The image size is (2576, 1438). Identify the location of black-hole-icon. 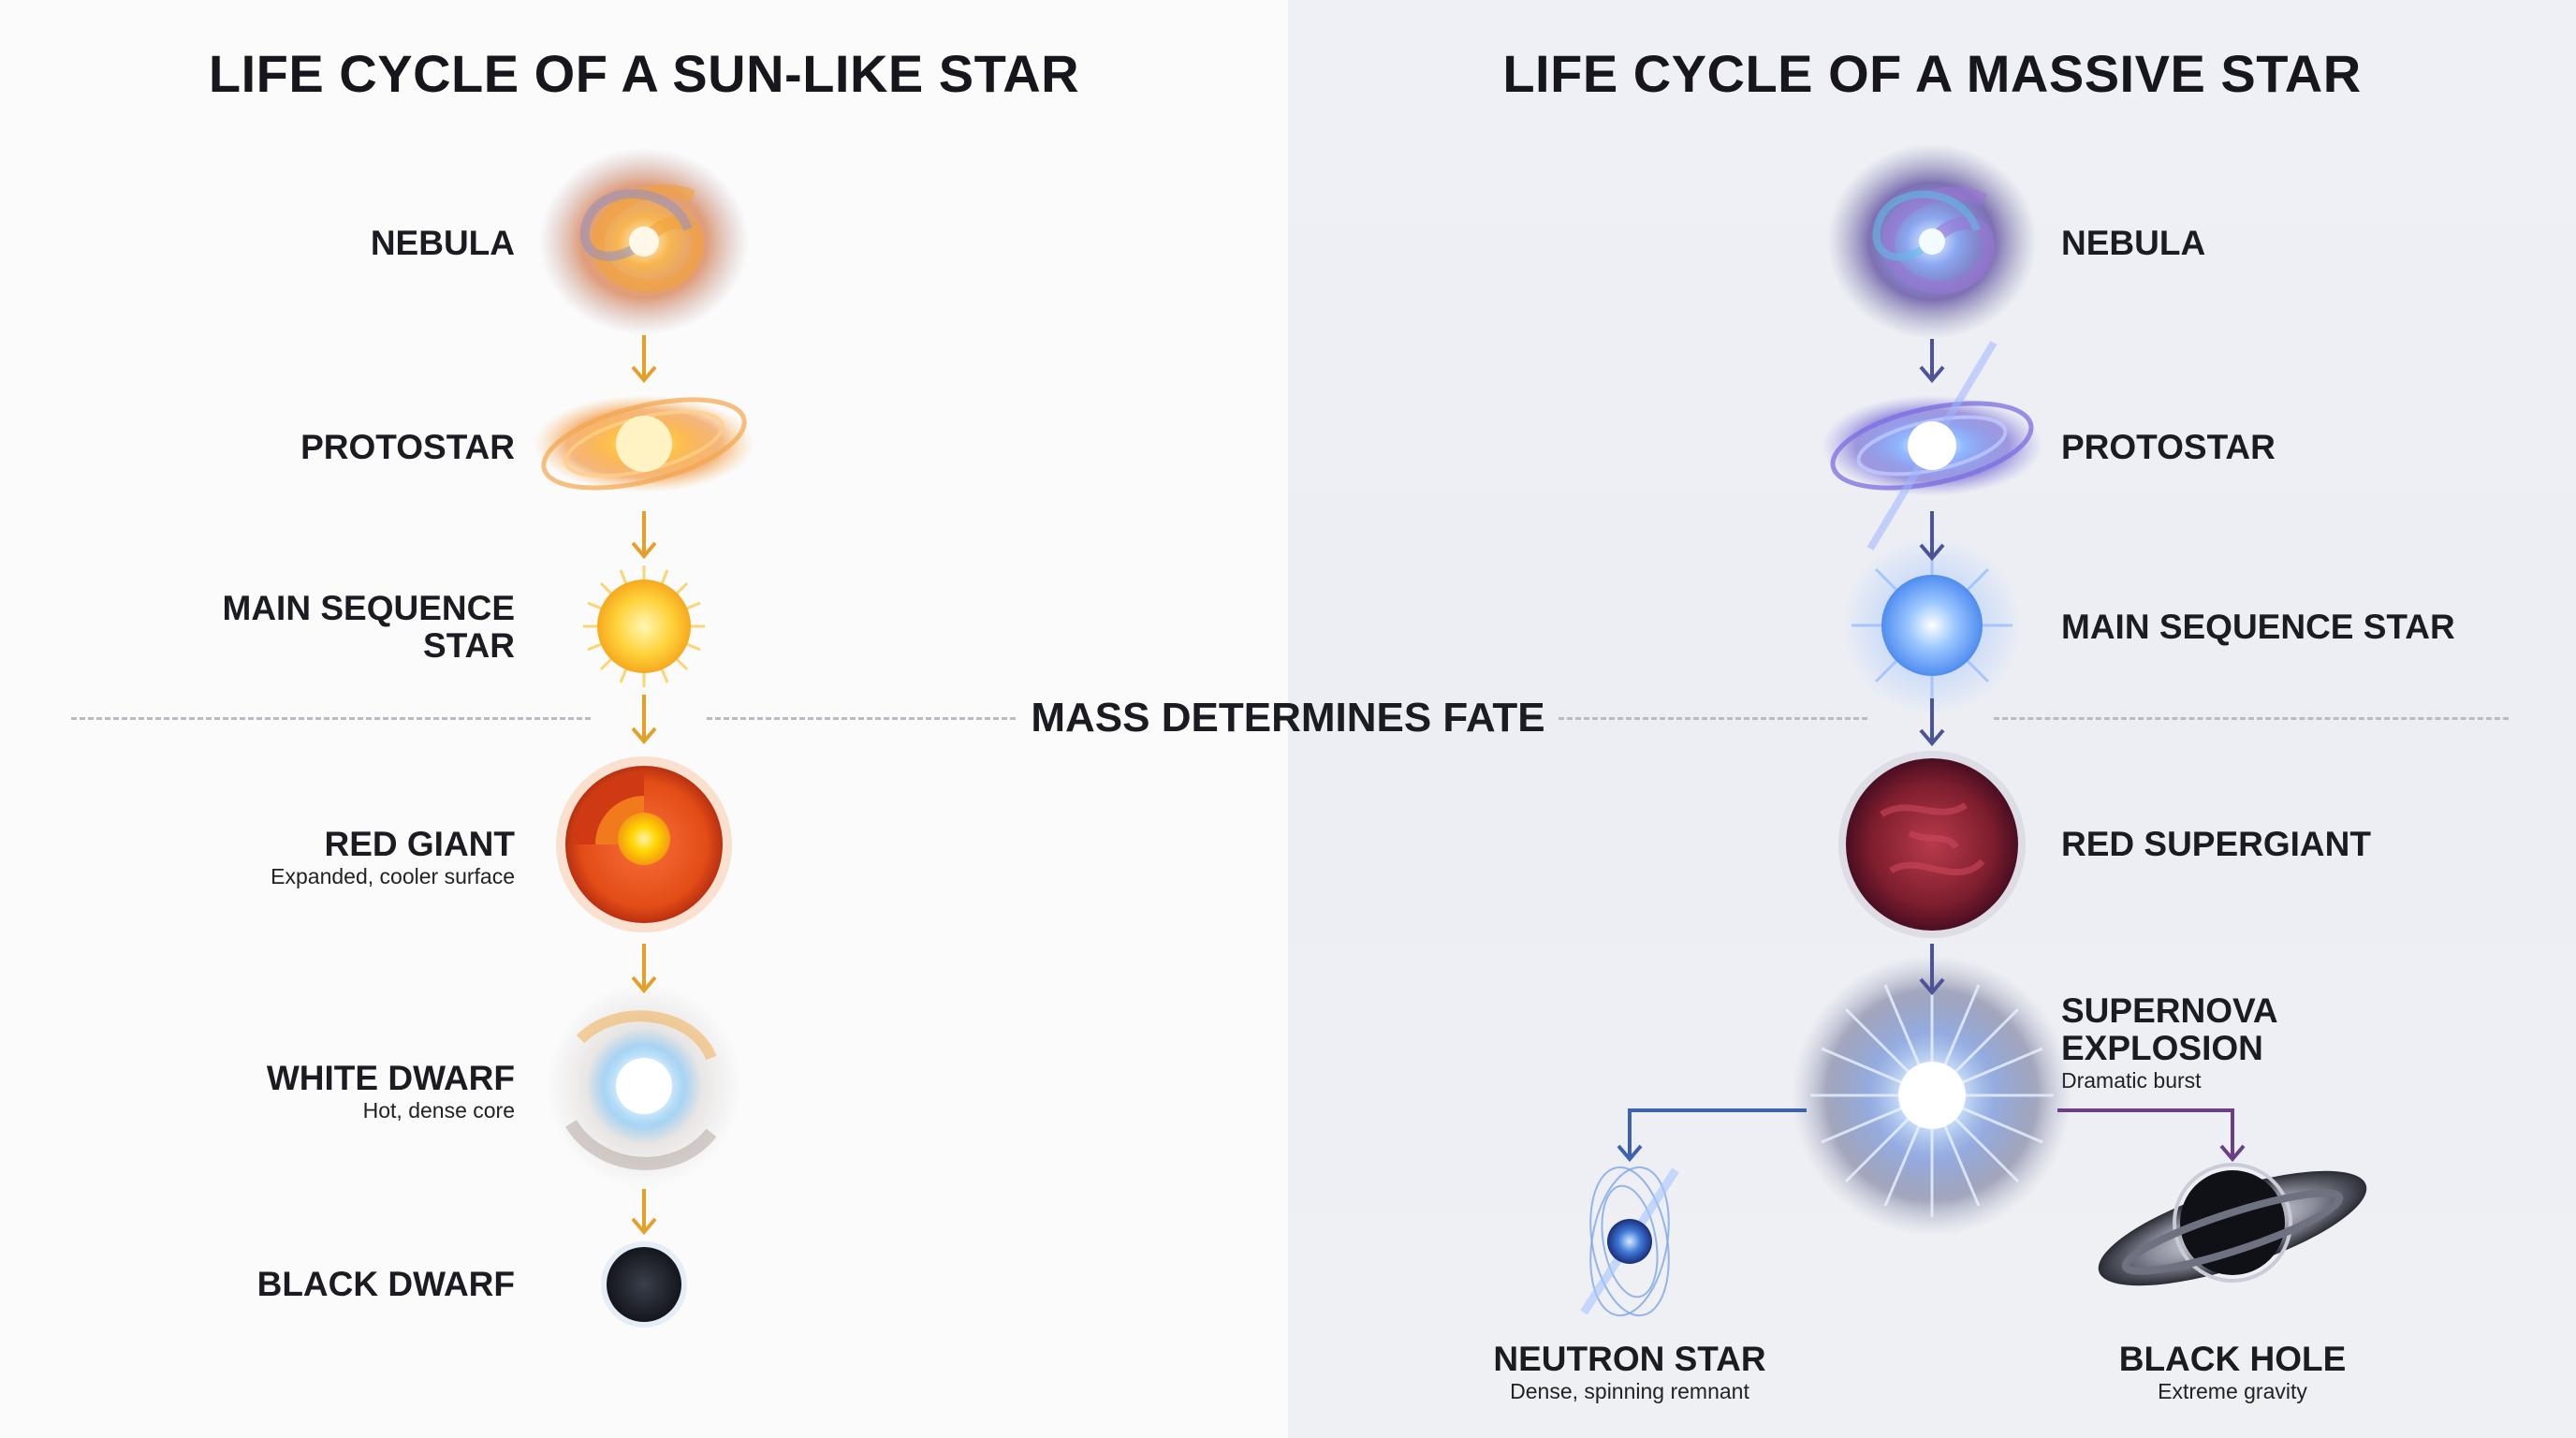
(2232, 1224).